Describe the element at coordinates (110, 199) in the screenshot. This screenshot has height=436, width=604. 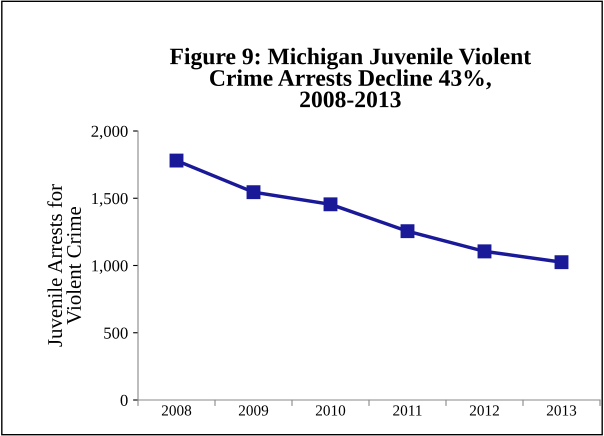
I see `y-tick-label: 1,500` at that location.